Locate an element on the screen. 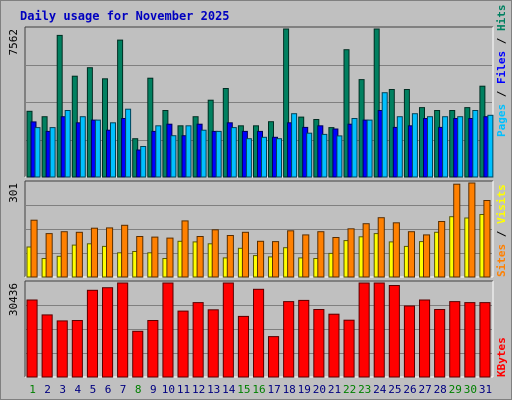 The height and width of the screenshot is (400, 512). day-label: 9 is located at coordinates (153, 389).